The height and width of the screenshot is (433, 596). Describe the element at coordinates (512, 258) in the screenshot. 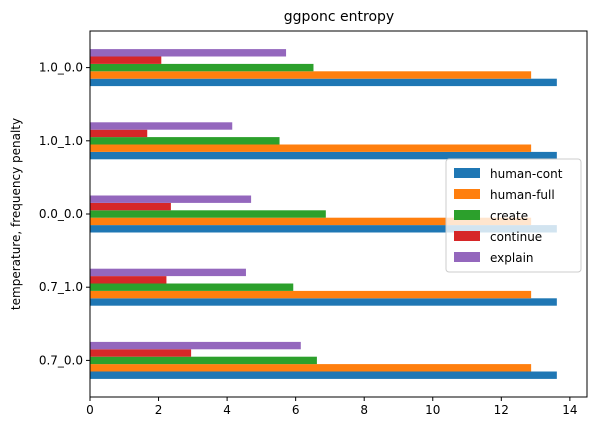

I see `legend-label-explain: explain` at that location.